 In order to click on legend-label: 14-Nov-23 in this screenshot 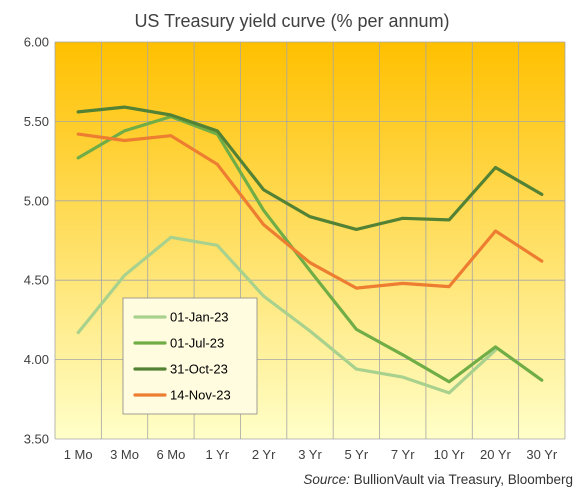, I will do `click(200, 395)`.